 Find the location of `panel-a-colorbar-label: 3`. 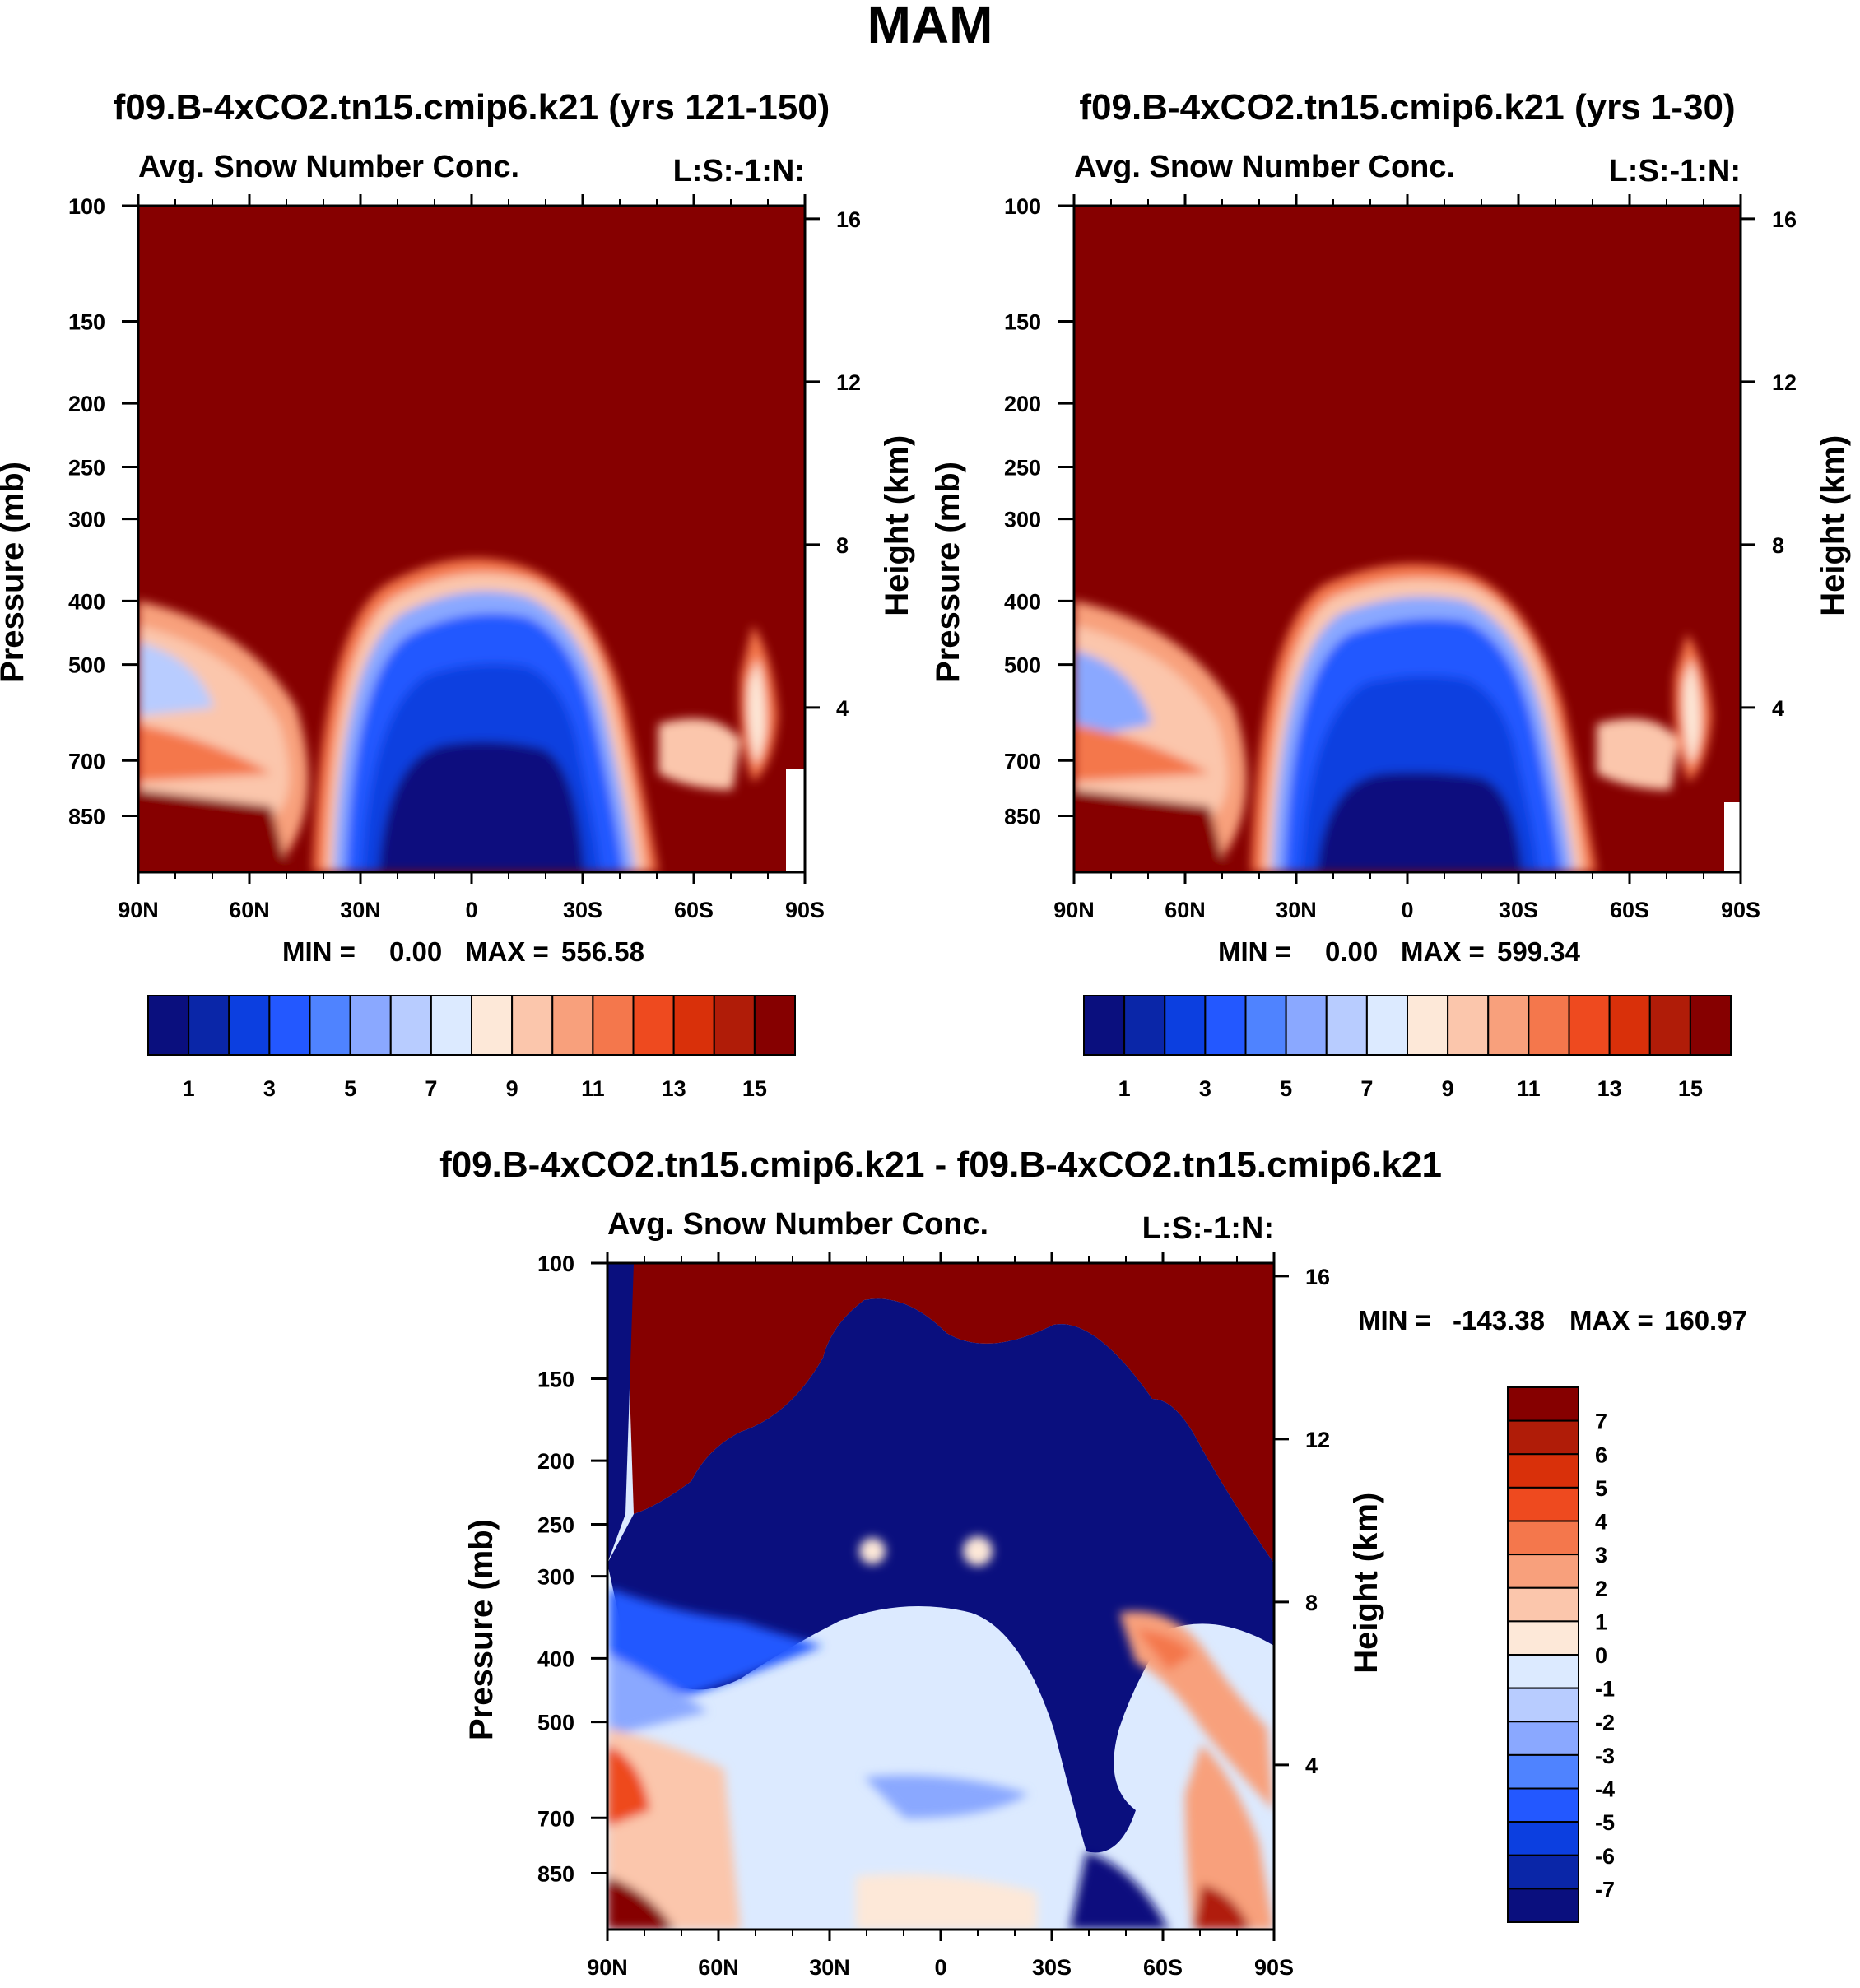

panel-a-colorbar-label: 3 is located at coordinates (269, 1088).